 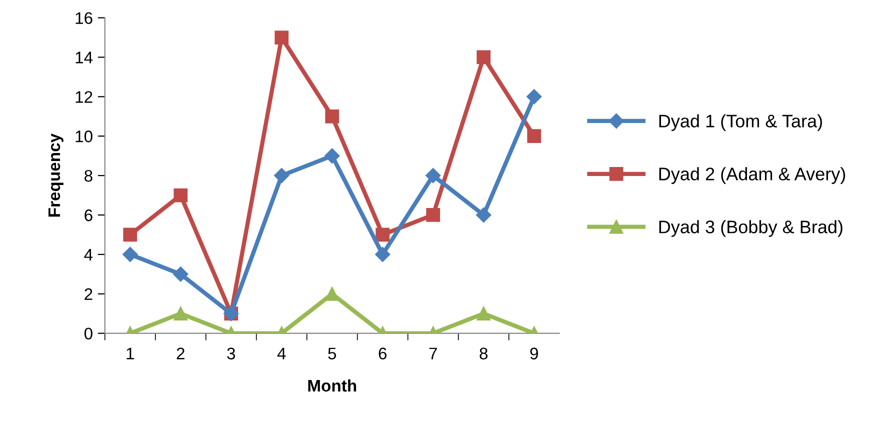 I want to click on x-tick-label: 2, so click(x=180, y=354).